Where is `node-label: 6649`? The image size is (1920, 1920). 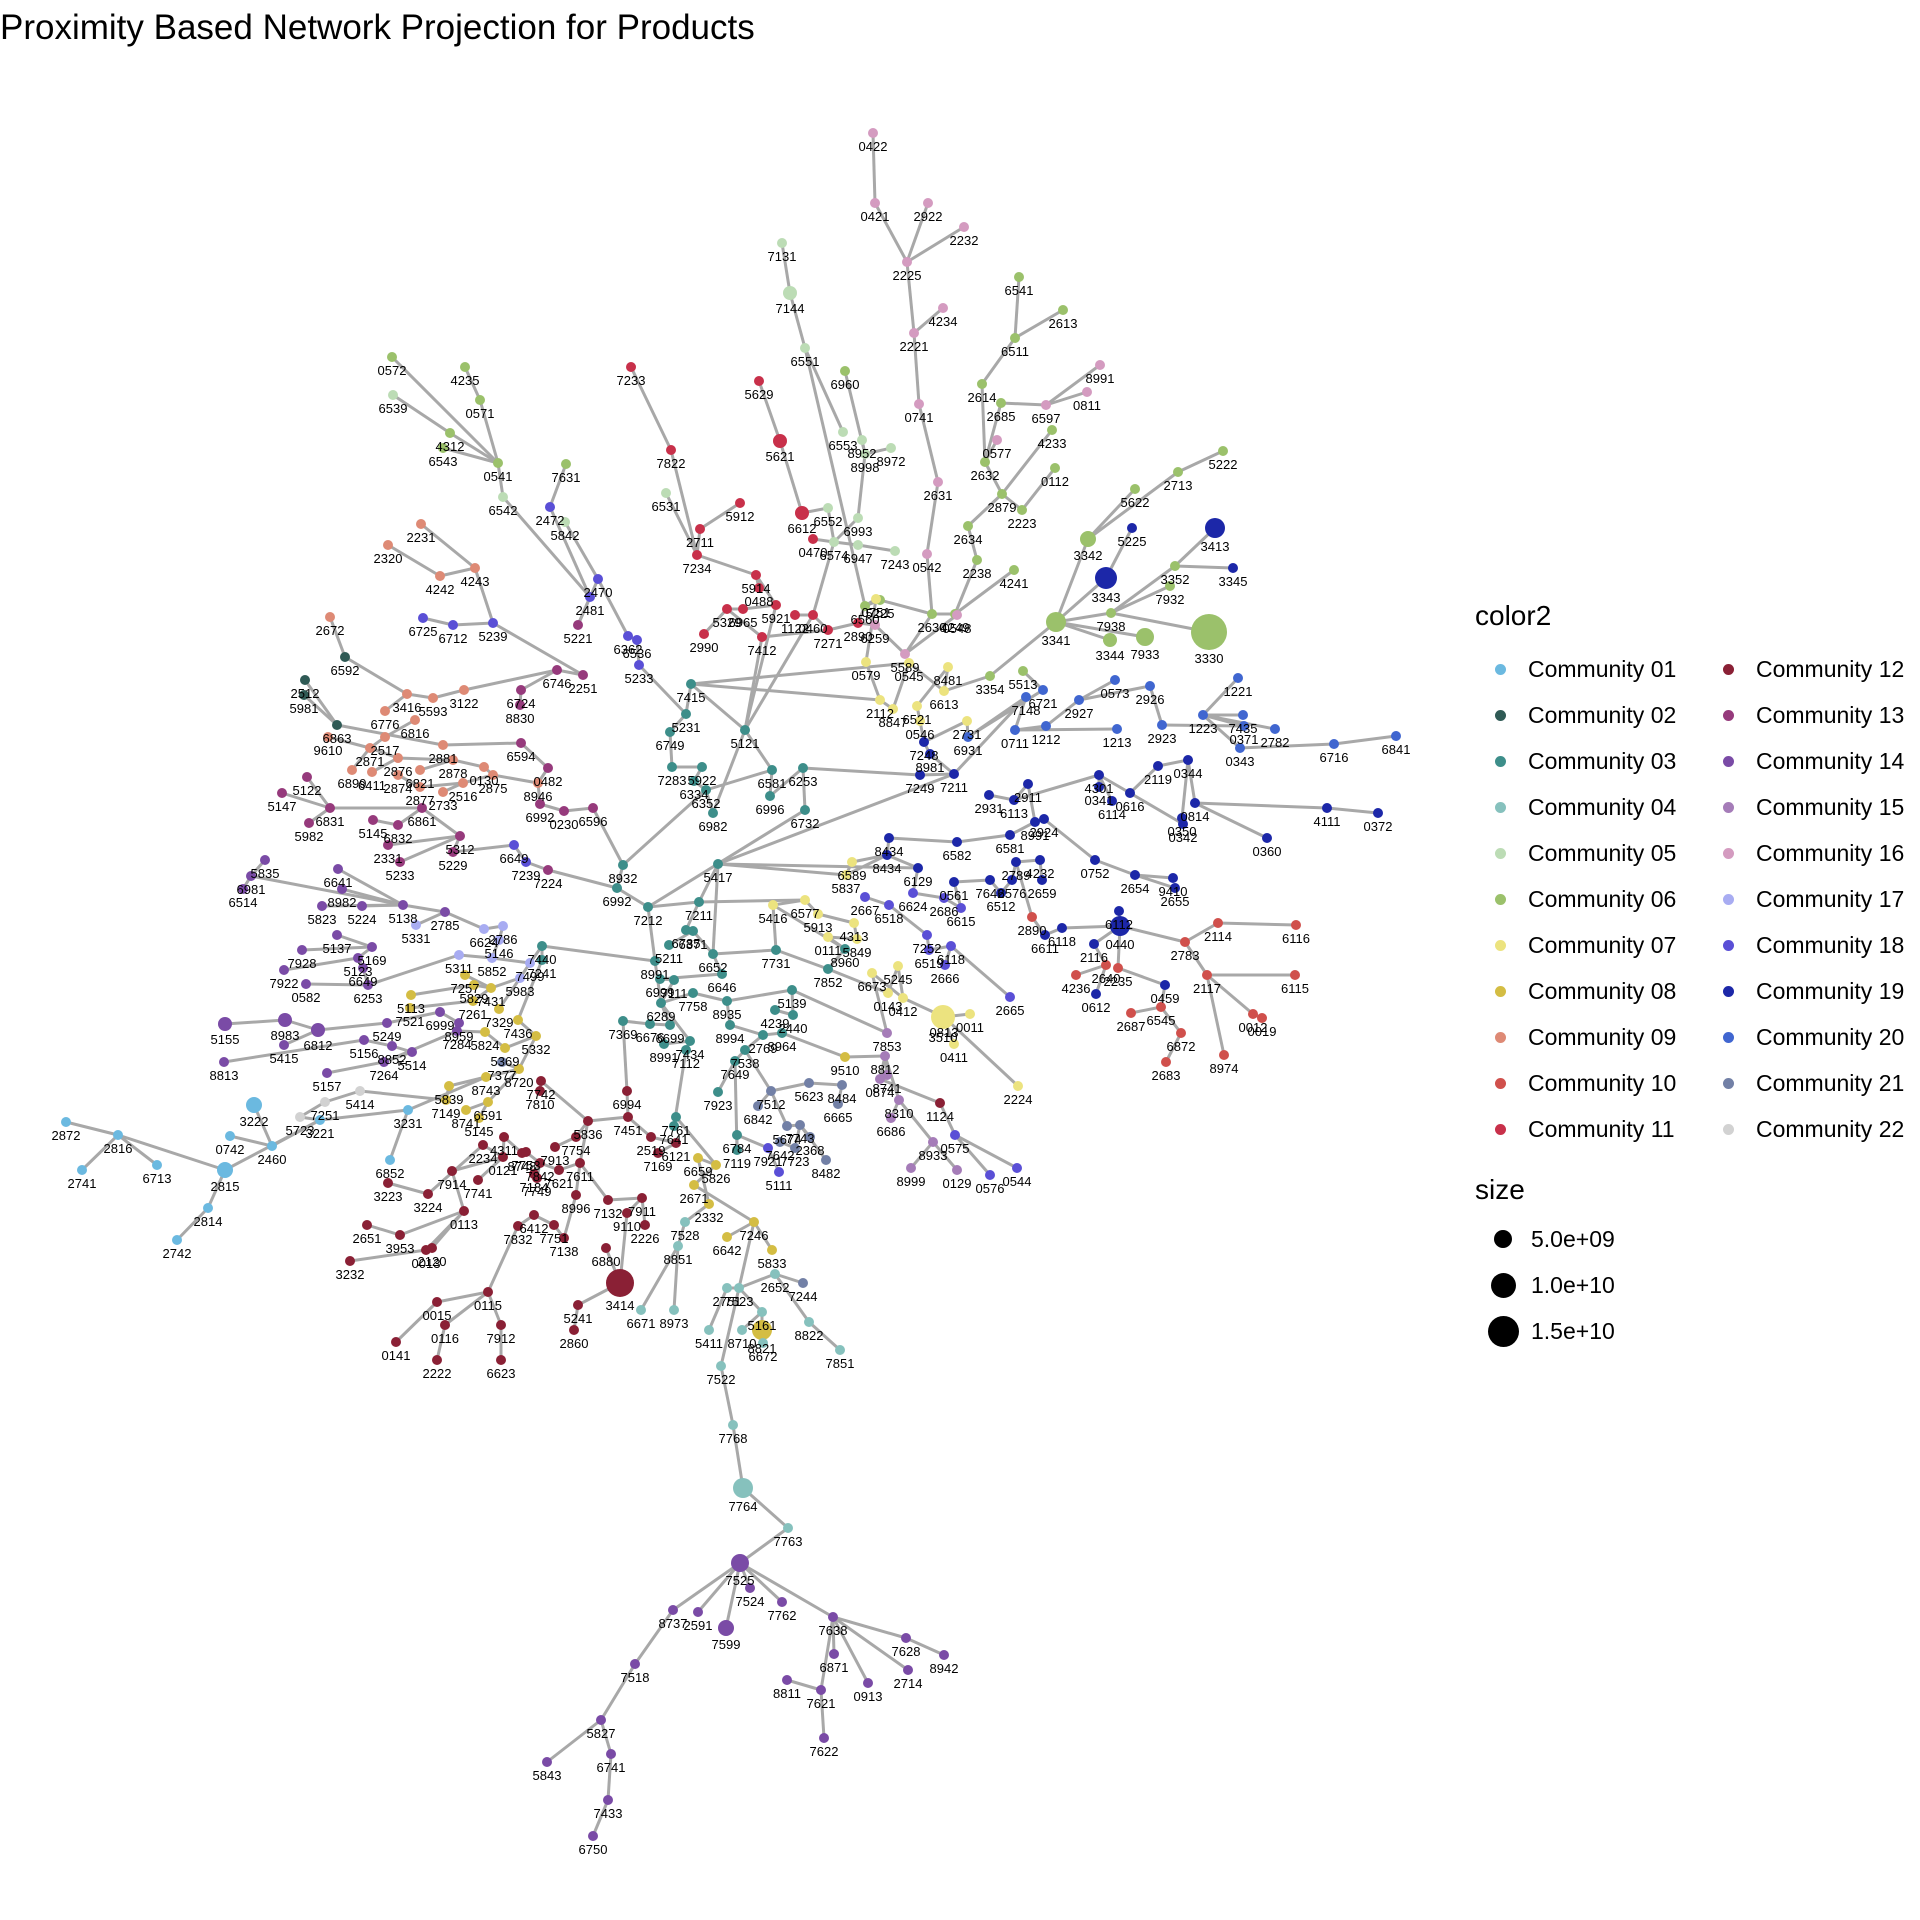
node-label: 6649 is located at coordinates (363, 981).